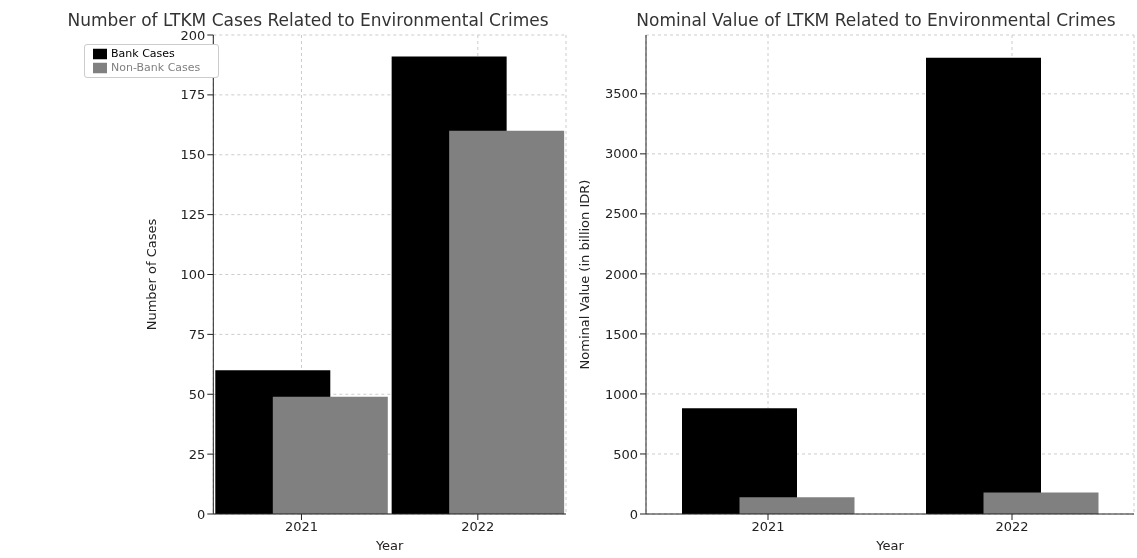  What do you see at coordinates (151, 274) in the screenshot?
I see `y-axis-title: Number of Cases` at bounding box center [151, 274].